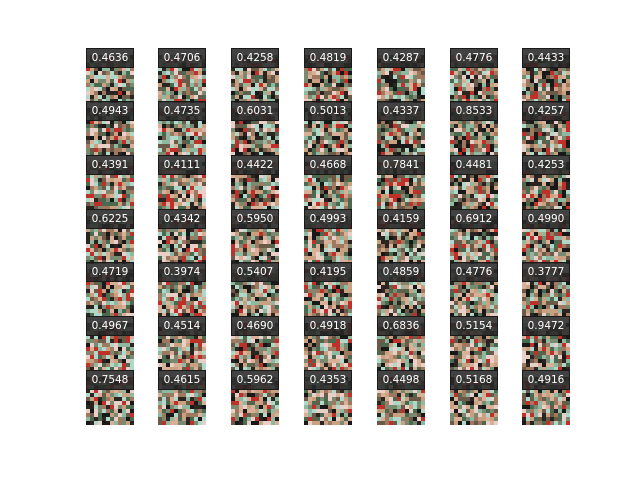 Image resolution: width=640 pixels, height=480 pixels. Describe the element at coordinates (110, 111) in the screenshot. I see `score-label: 0.4943` at that location.